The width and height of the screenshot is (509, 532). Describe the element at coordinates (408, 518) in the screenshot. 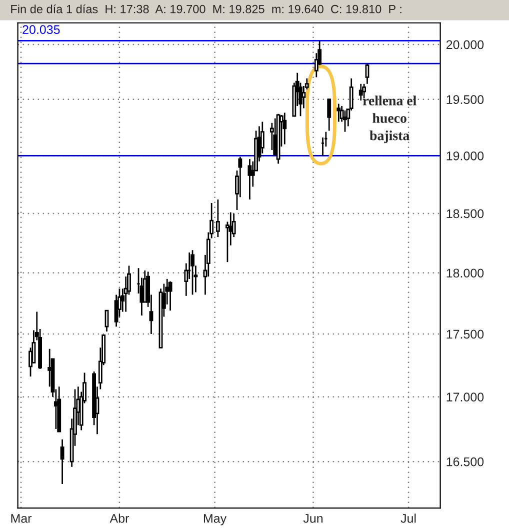

I see `x-tick-label: Jul` at that location.